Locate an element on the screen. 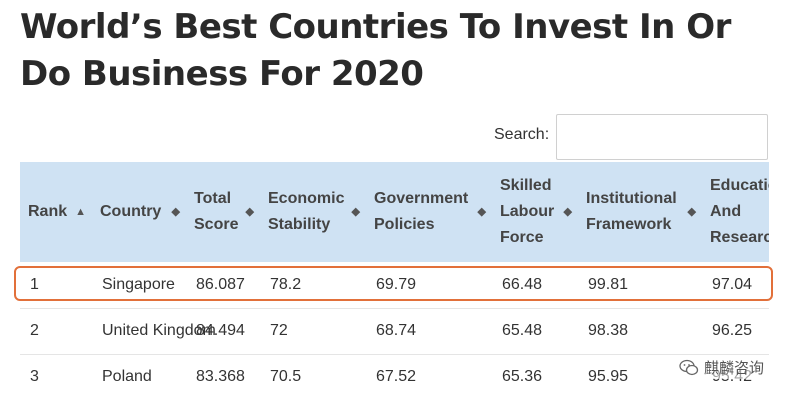 This screenshot has height=400, width=800. column-header-institutional-framework: Institutional Framework ◆ is located at coordinates (640, 212).